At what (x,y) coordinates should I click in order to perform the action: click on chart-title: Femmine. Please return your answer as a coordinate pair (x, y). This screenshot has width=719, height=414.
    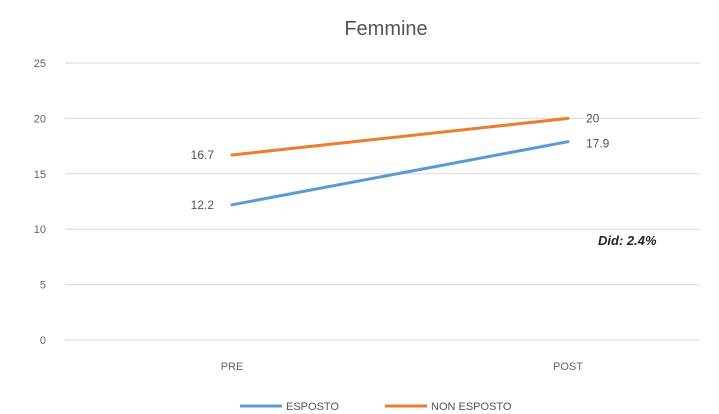
    Looking at the image, I should click on (385, 29).